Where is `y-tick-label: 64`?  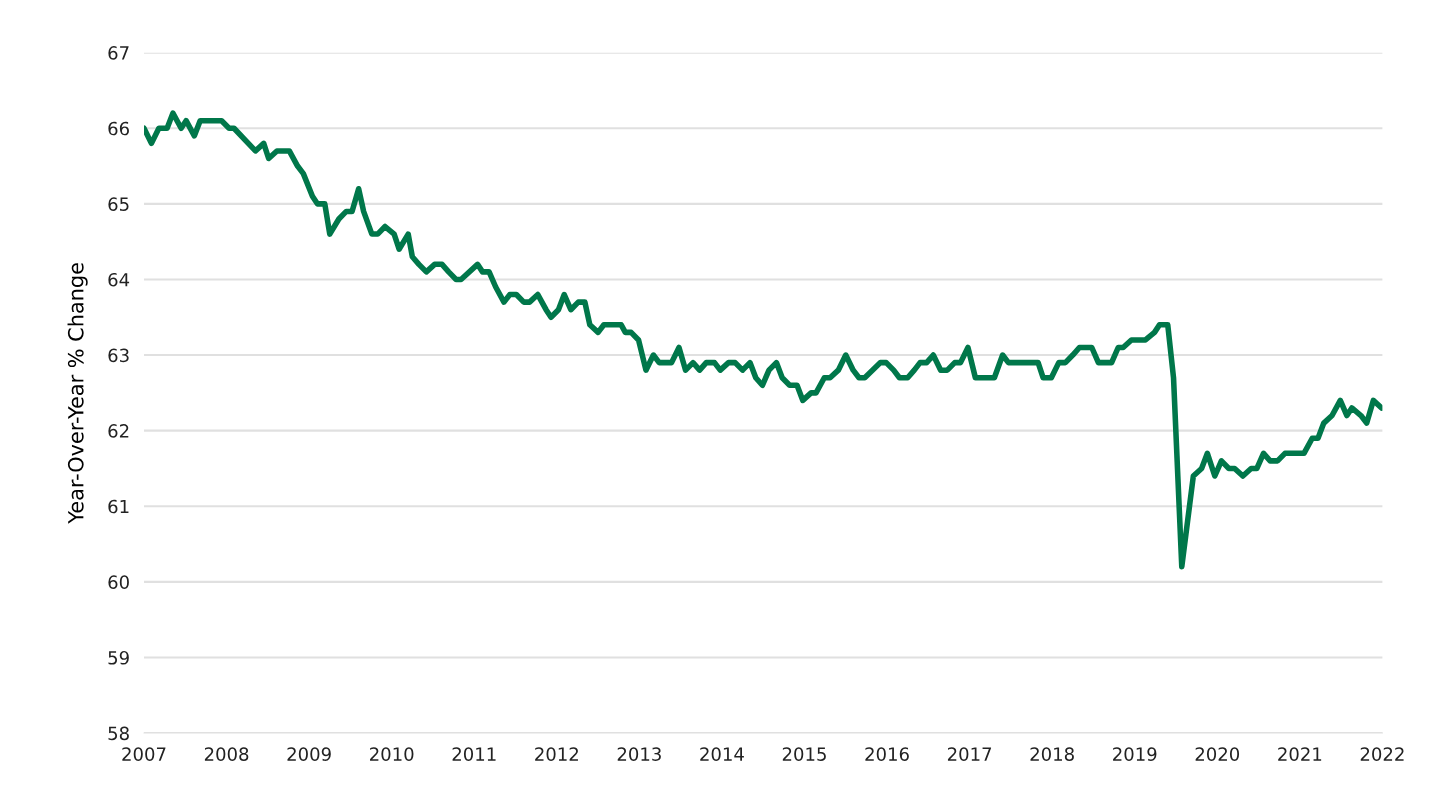
y-tick-label: 64 is located at coordinates (119, 279).